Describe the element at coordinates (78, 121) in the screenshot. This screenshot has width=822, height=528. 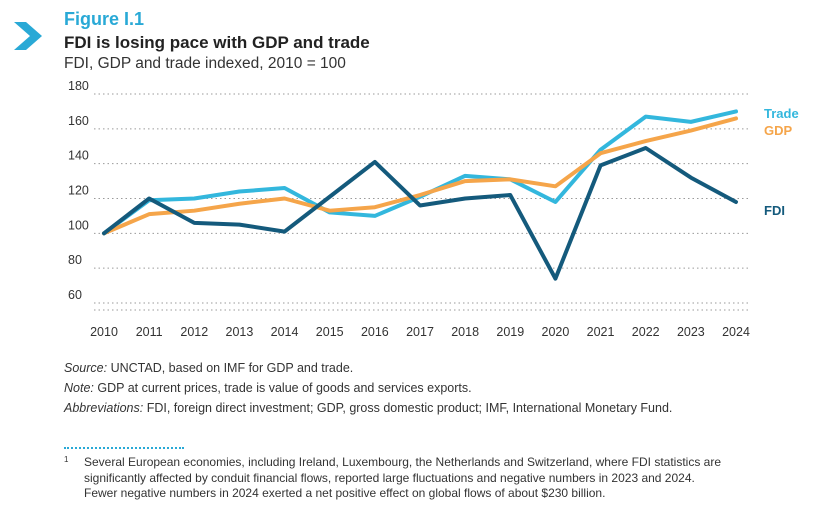
I see `y-tick-label: 160` at that location.